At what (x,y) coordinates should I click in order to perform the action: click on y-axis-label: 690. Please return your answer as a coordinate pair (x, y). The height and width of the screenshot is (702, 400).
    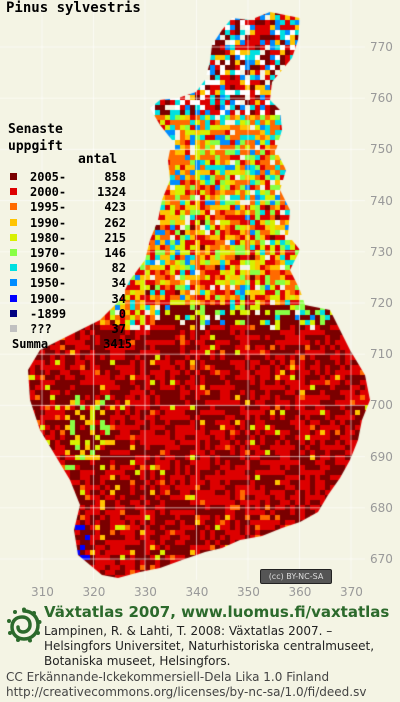
    Looking at the image, I should click on (381, 456).